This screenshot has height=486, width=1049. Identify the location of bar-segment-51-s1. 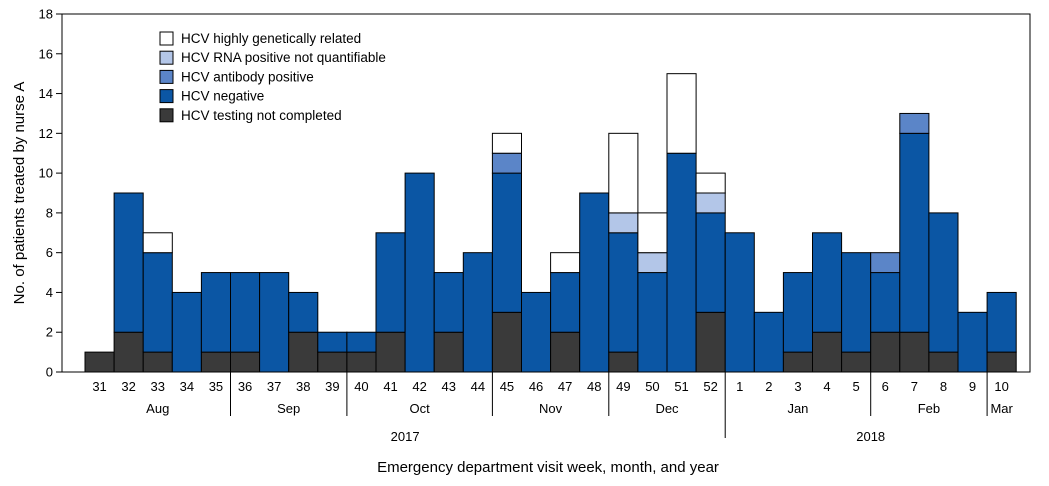
(681, 262).